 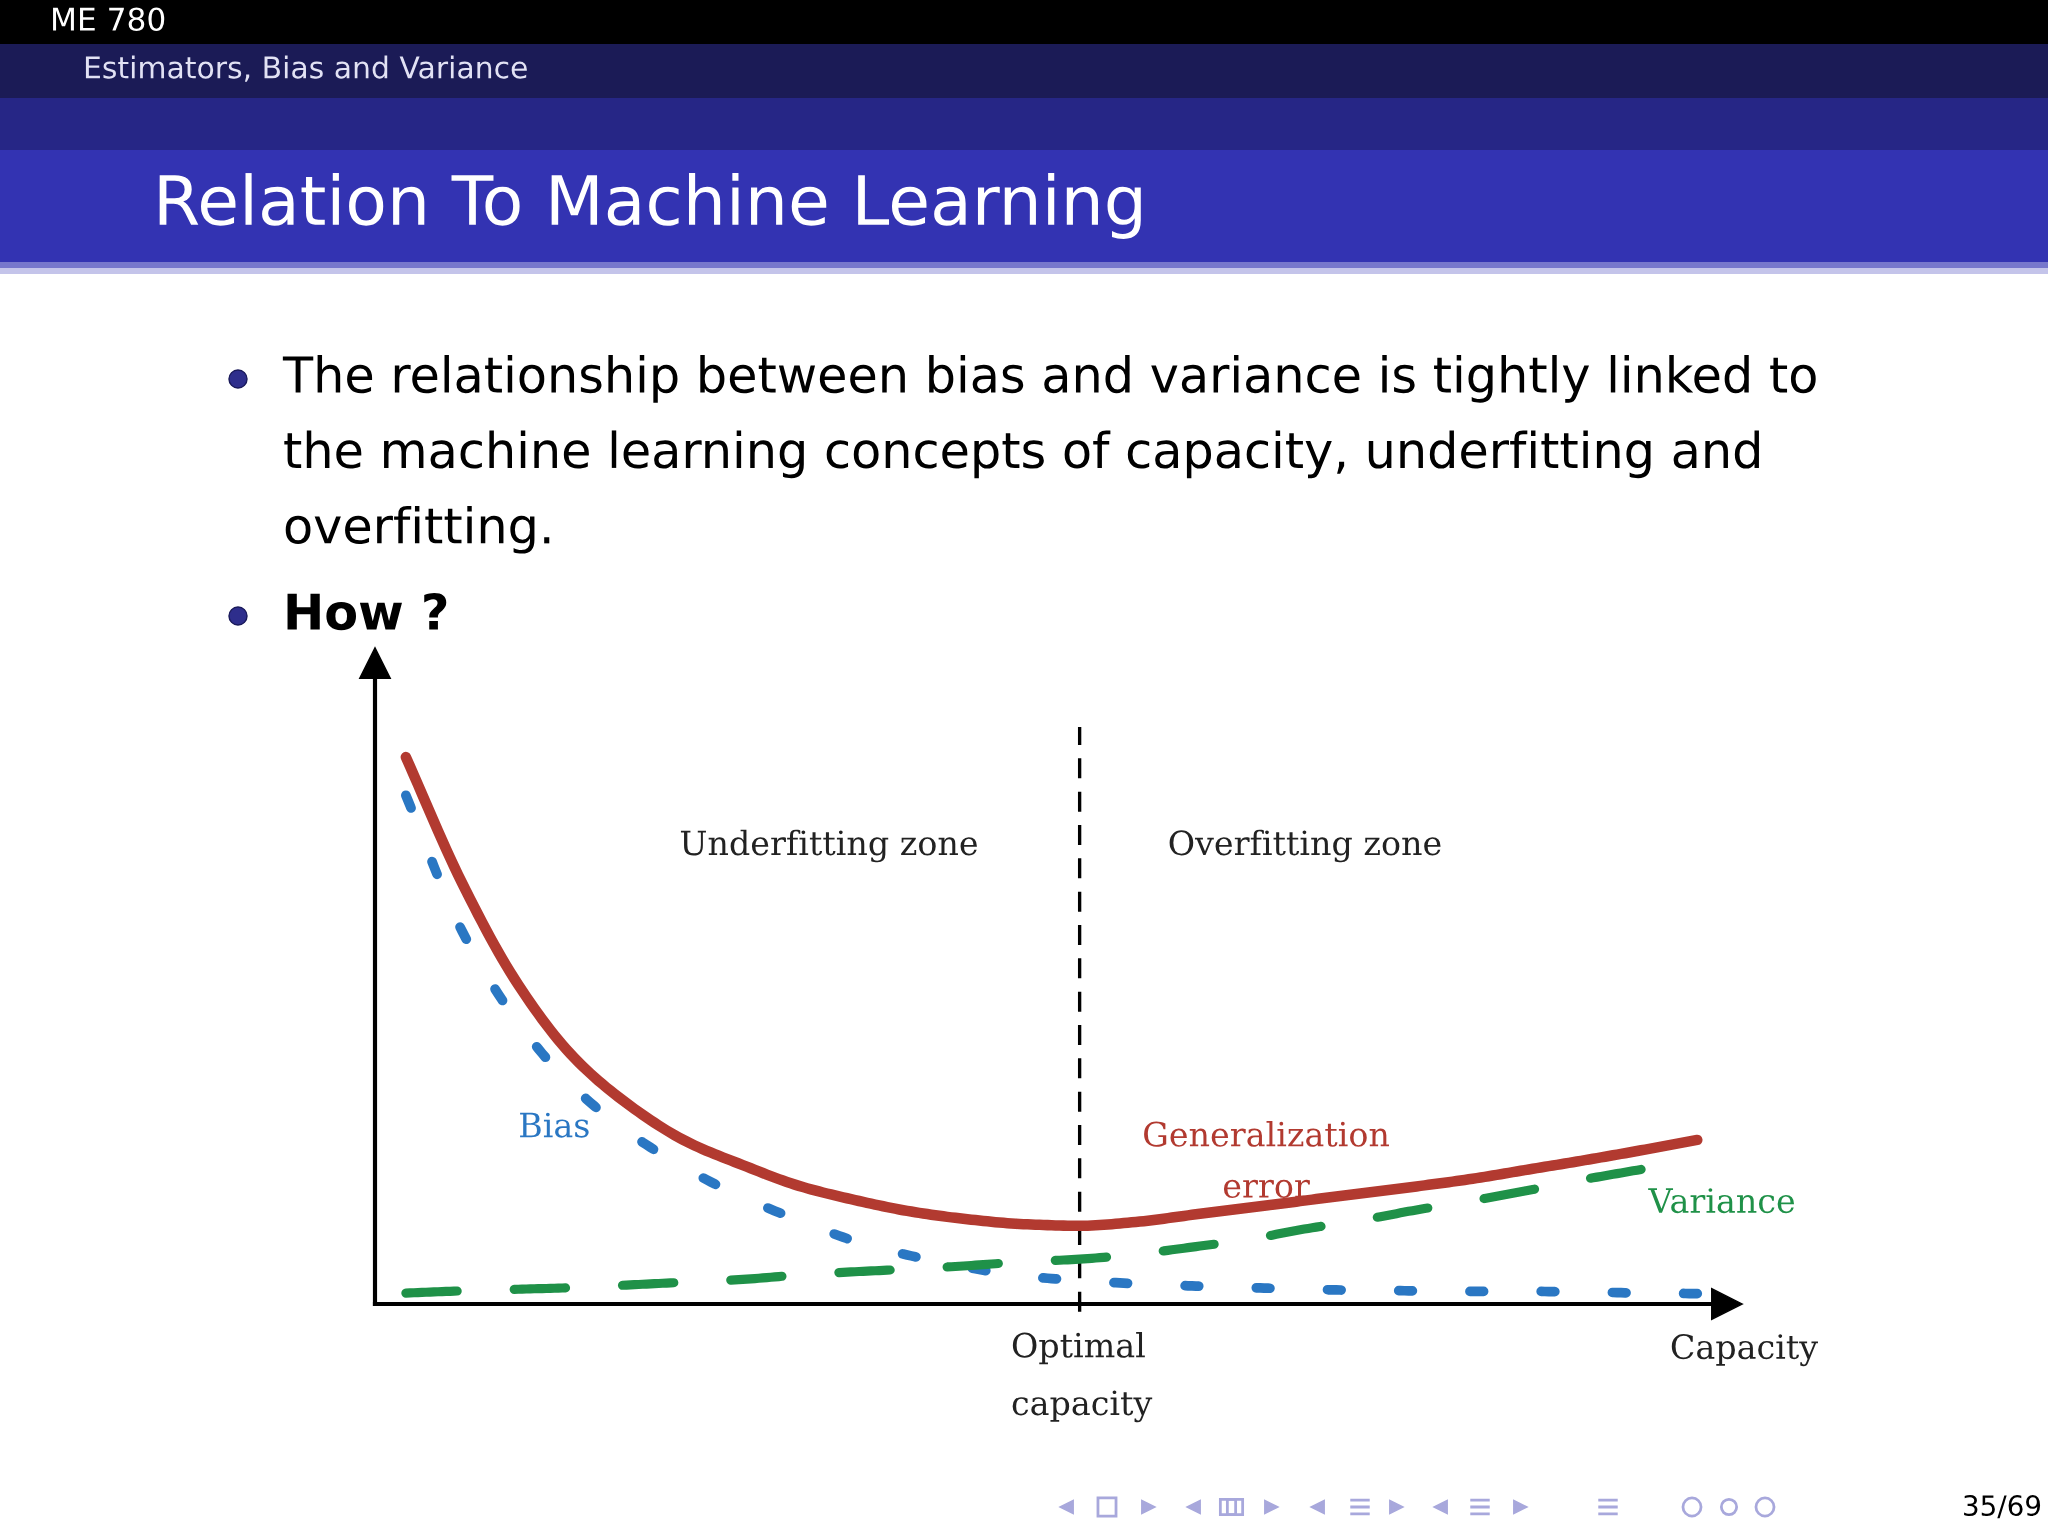 I want to click on series-label: Variance, so click(x=1721, y=1201).